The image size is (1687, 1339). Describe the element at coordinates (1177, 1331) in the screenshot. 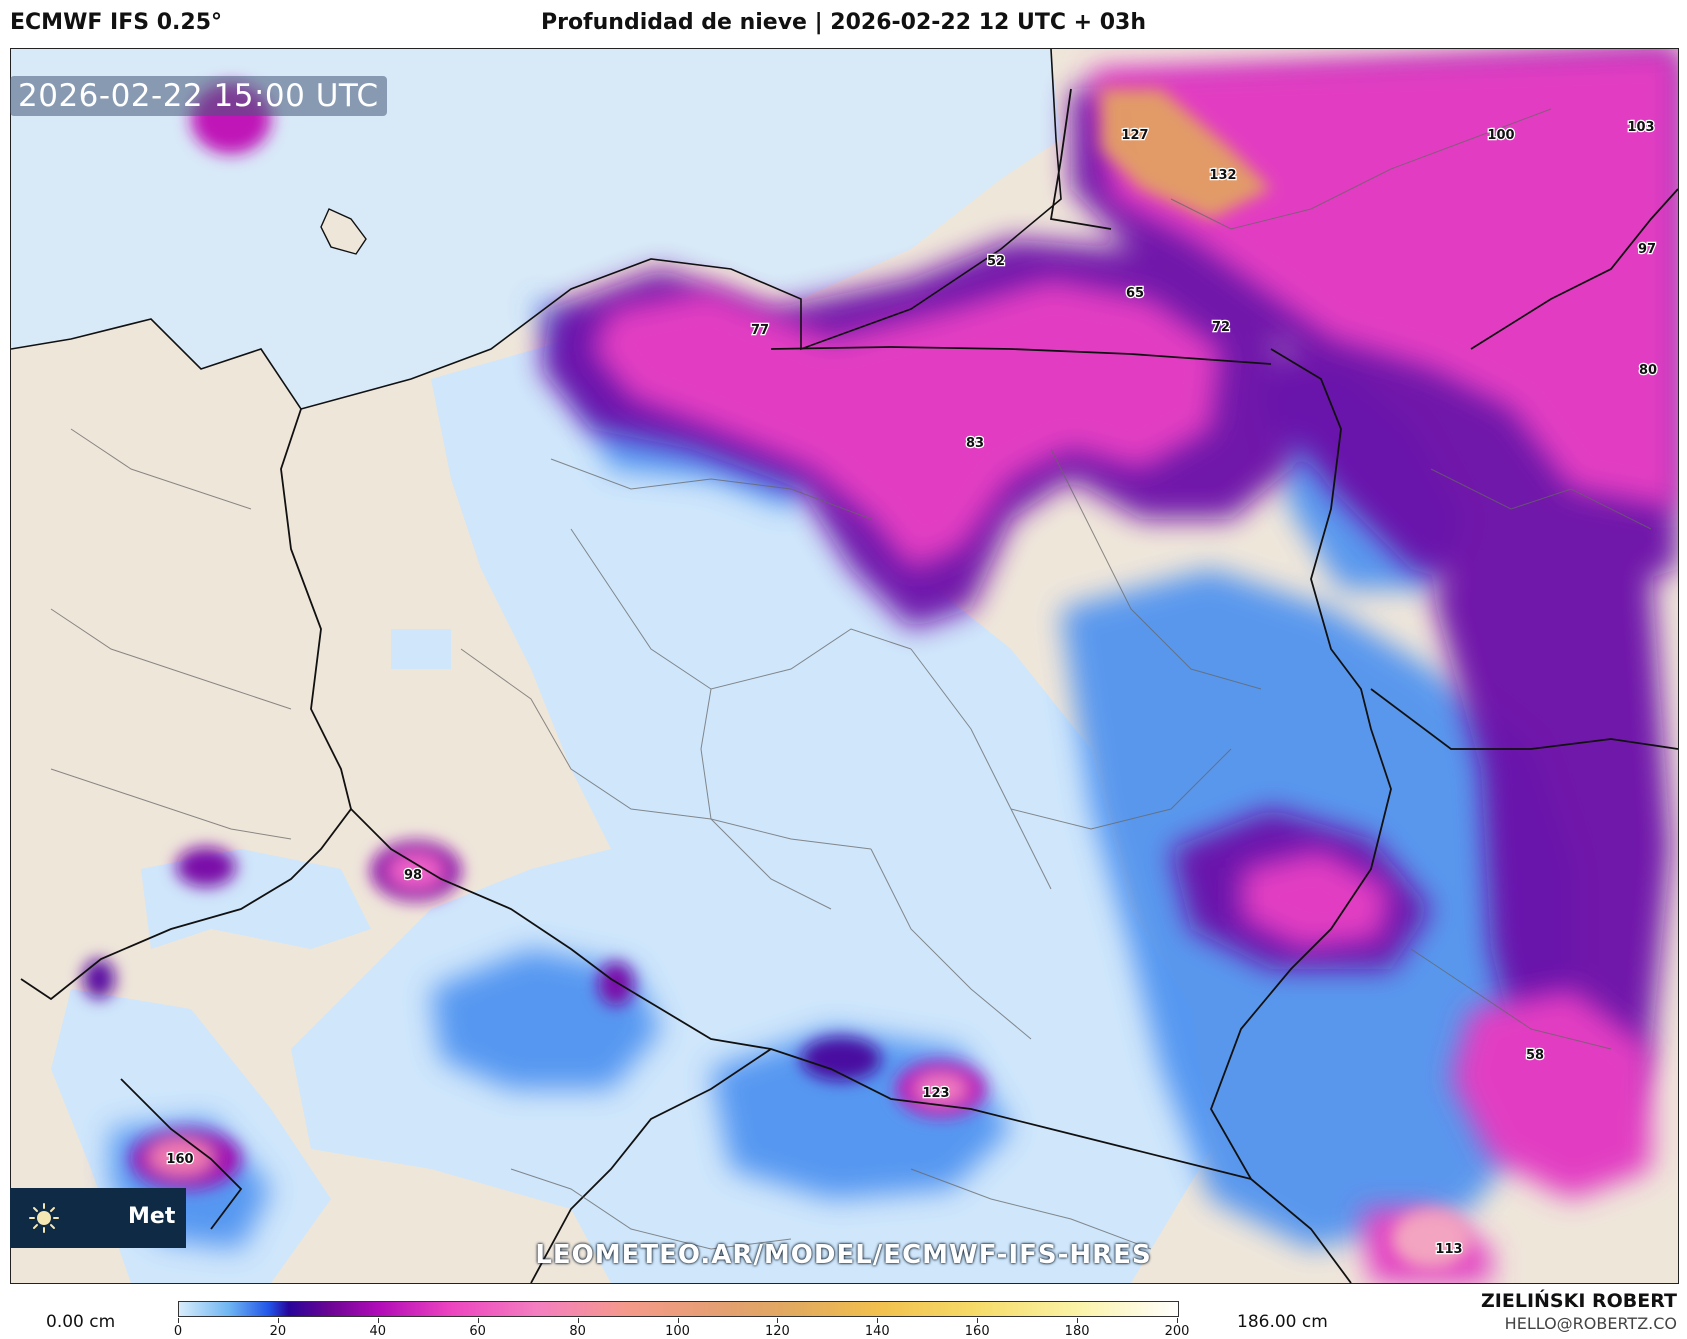

I see `colorbar-tick-label: 200` at that location.